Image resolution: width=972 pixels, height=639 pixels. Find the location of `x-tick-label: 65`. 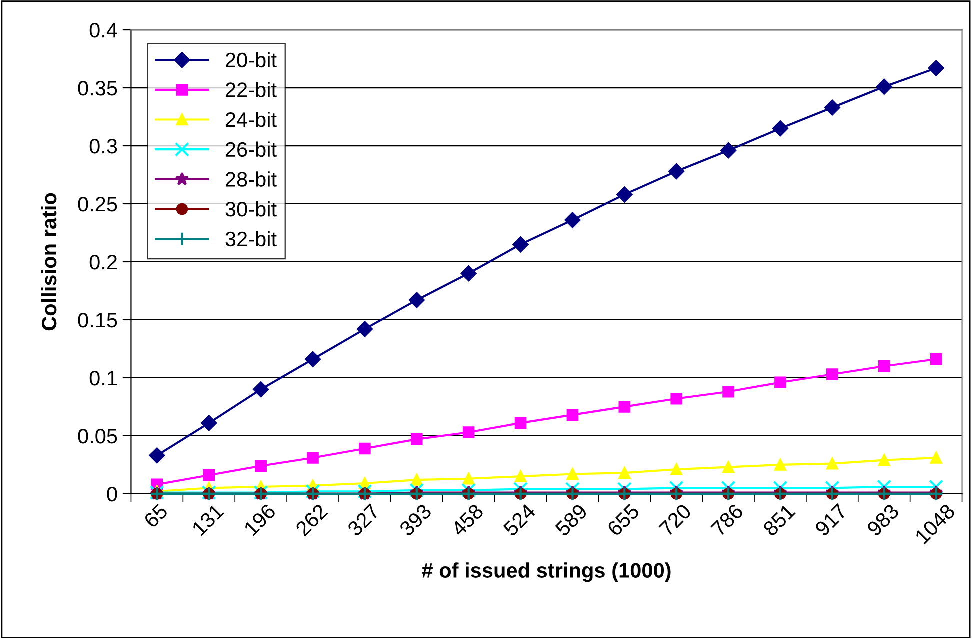

x-tick-label: 65 is located at coordinates (156, 516).